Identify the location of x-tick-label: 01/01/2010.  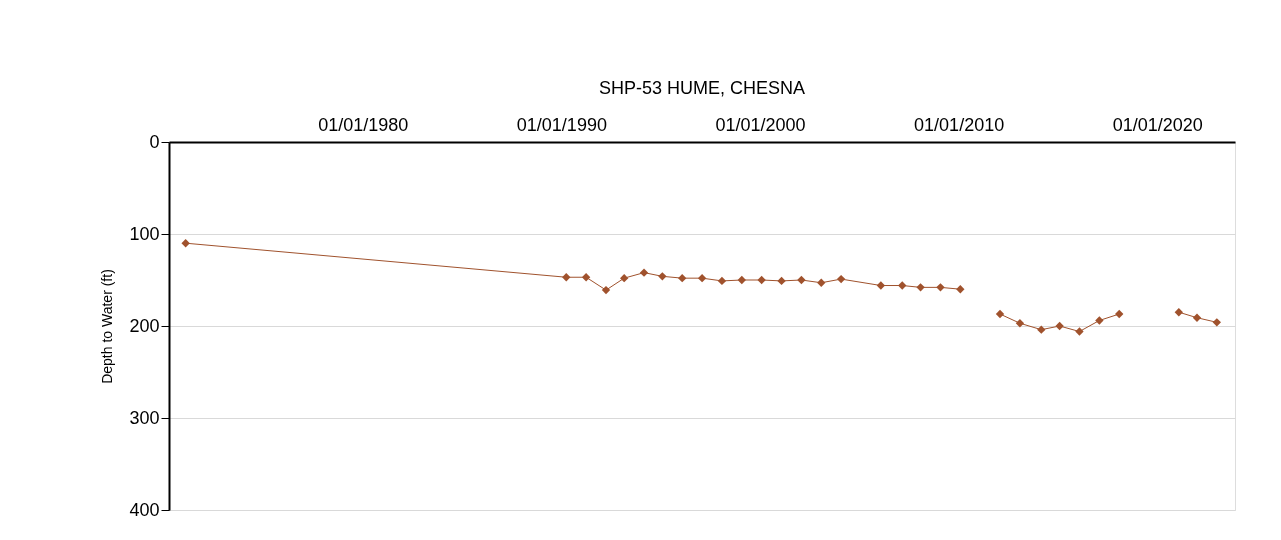
(959, 124).